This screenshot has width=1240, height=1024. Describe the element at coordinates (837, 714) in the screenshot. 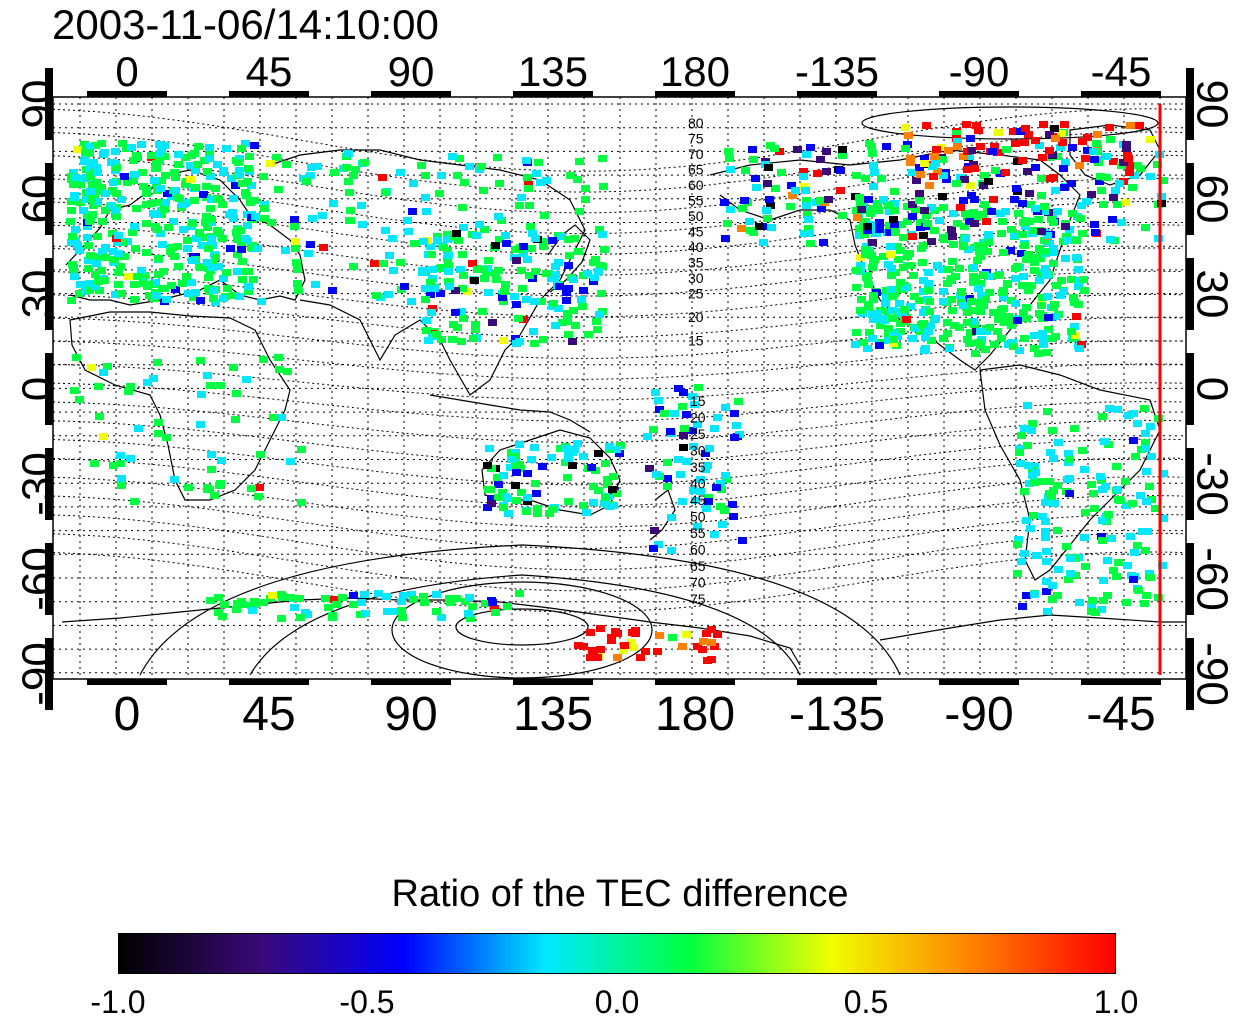

I see `lon-tick-label-bottom: -135` at that location.